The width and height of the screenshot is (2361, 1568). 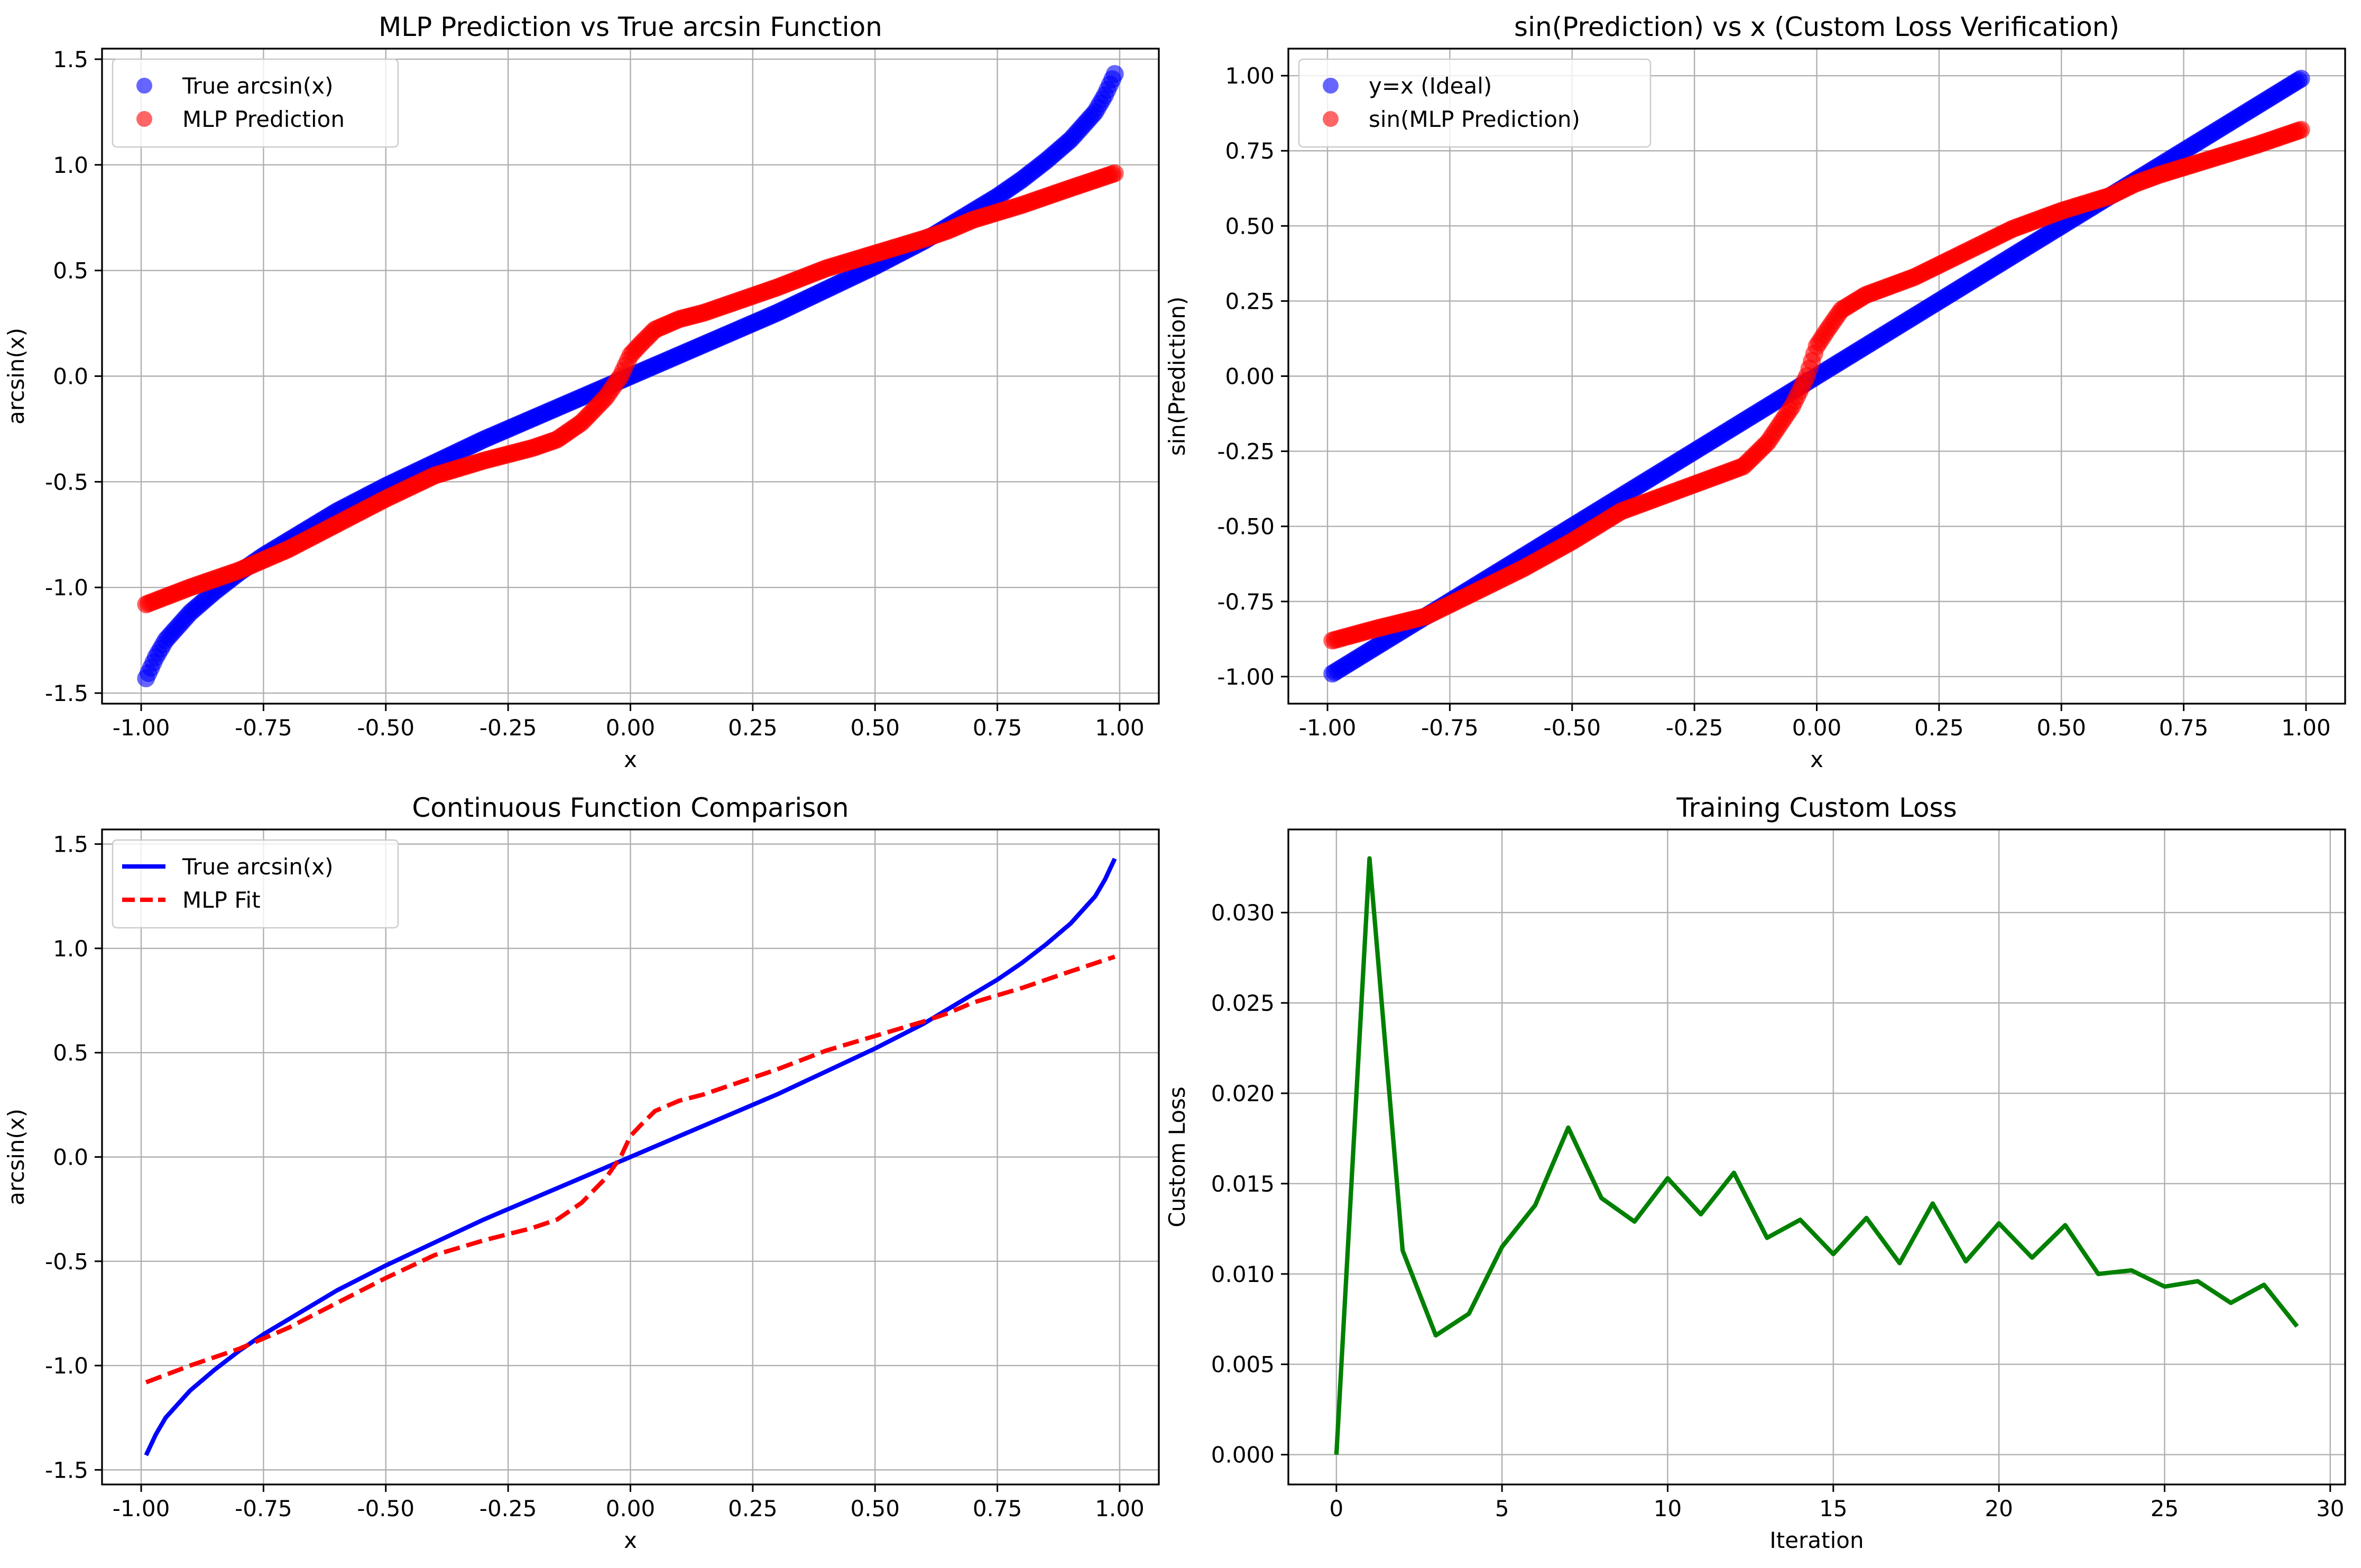 I want to click on x-tick-label: 5, so click(x=1502, y=1508).